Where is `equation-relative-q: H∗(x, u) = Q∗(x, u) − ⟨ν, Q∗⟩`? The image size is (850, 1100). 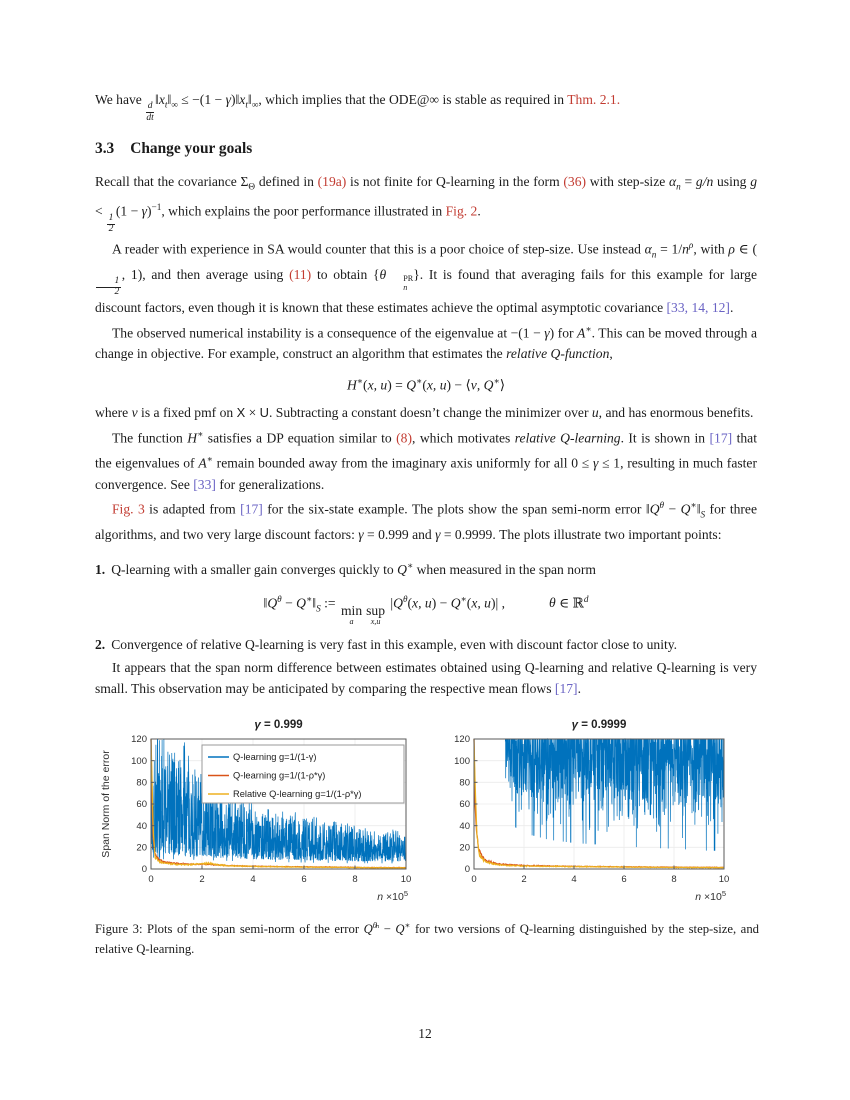
equation-relative-q: H∗(x, u) = Q∗(x, u) − ⟨ν, Q∗⟩ is located at coordinates (426, 384).